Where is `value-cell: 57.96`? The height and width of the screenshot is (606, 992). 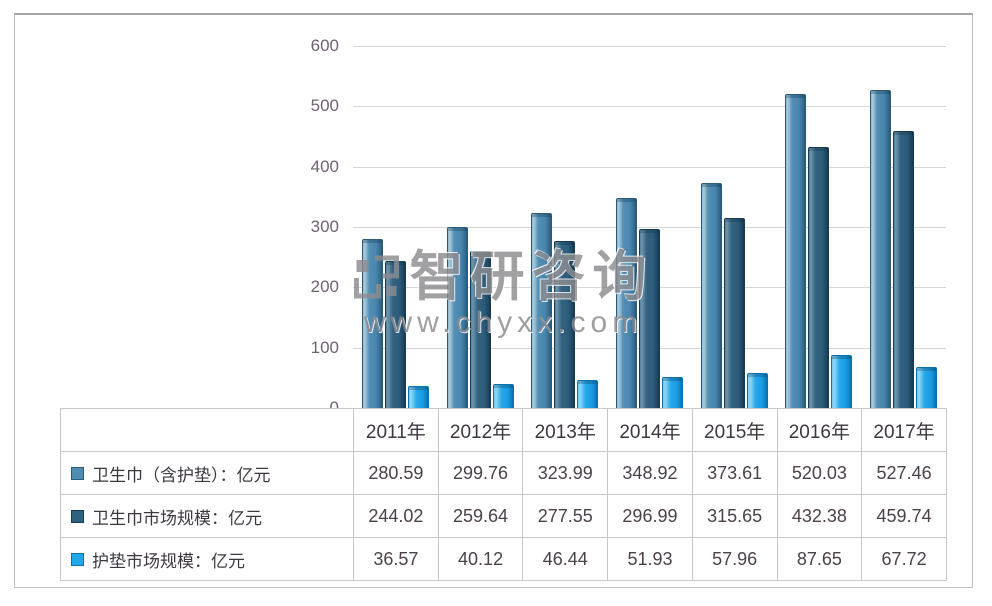
value-cell: 57.96 is located at coordinates (734, 559).